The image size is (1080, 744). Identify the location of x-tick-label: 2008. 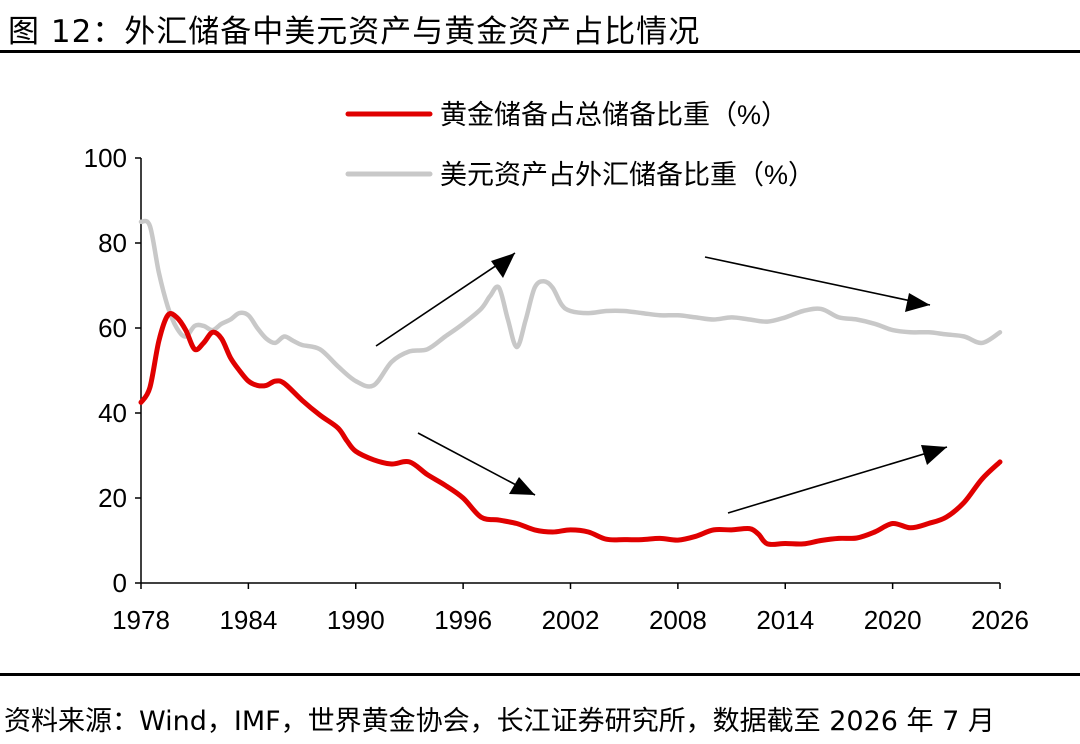
(678, 620).